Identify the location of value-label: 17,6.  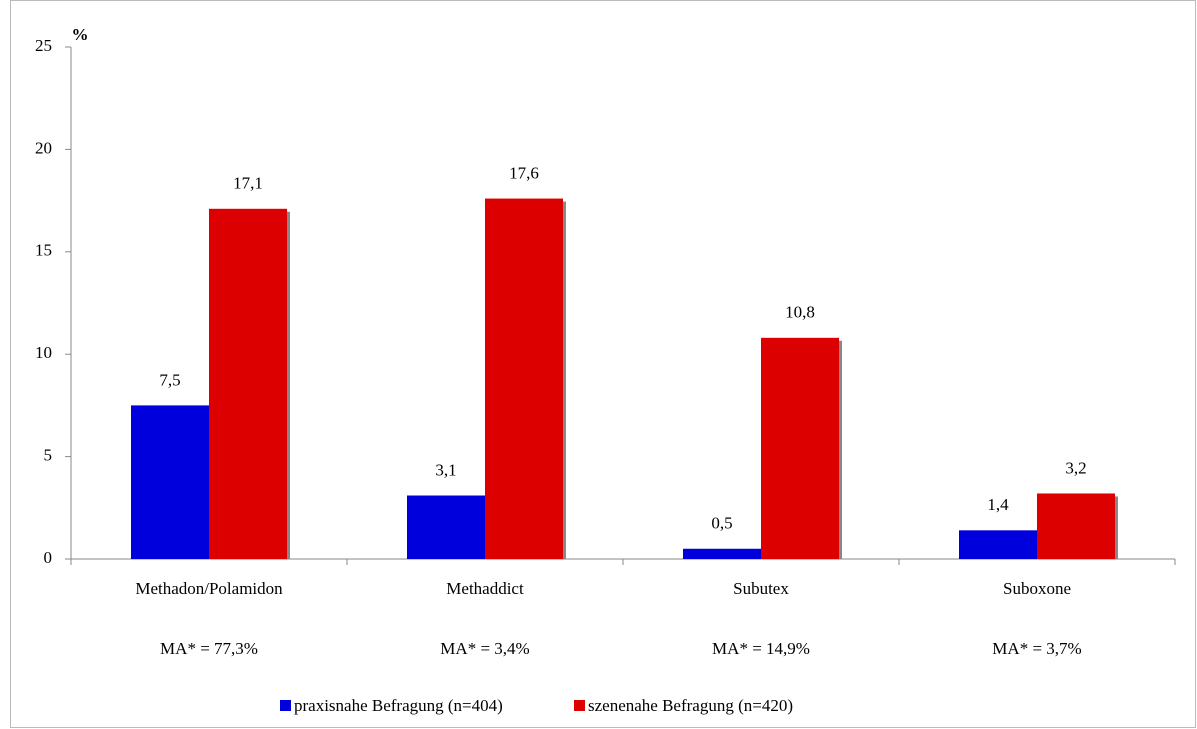
(524, 172).